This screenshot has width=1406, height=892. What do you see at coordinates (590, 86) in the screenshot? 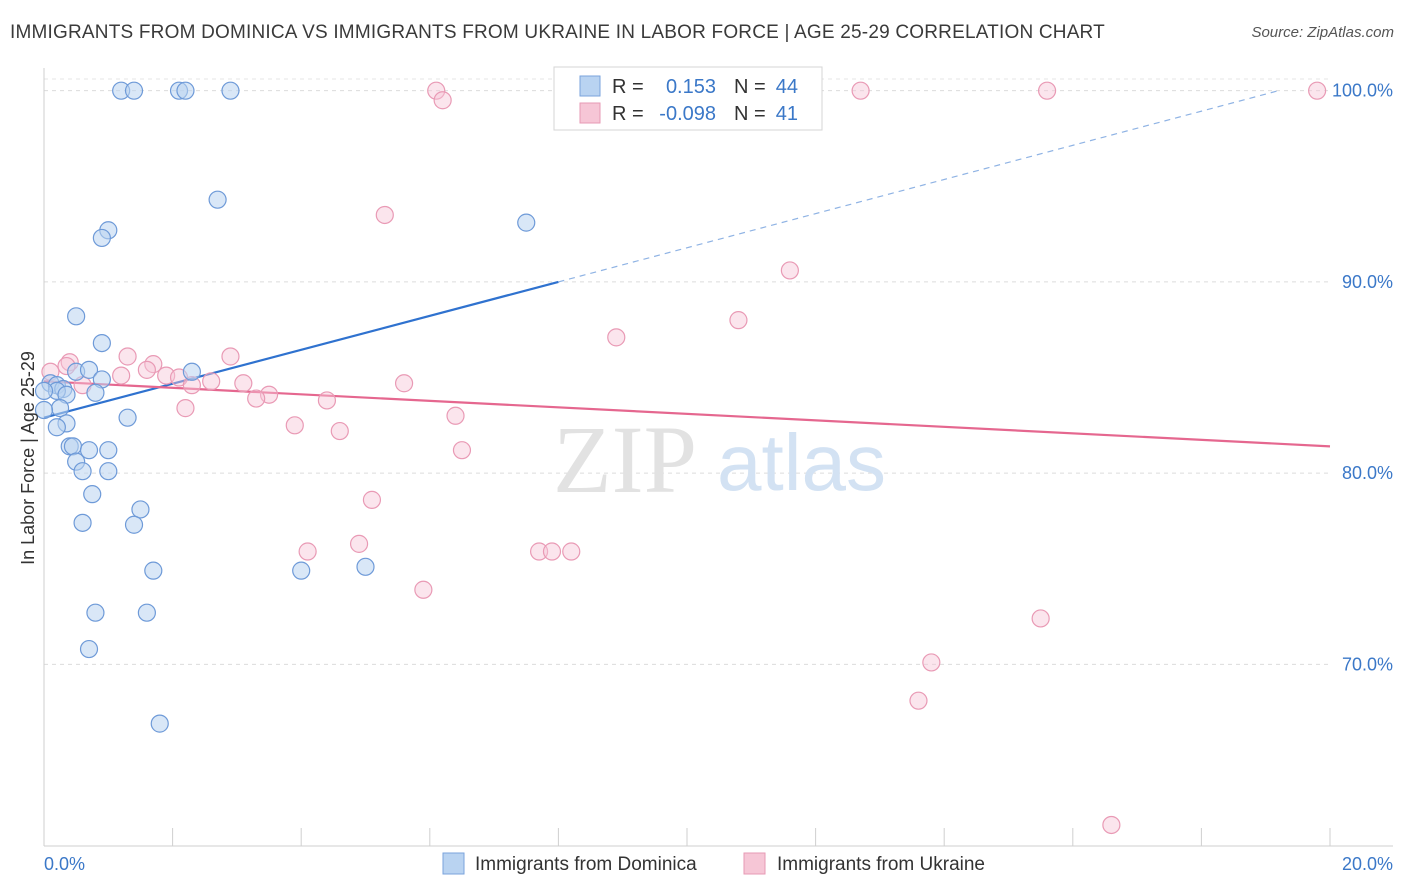
I see `stats-swatch-dominica` at bounding box center [590, 86].